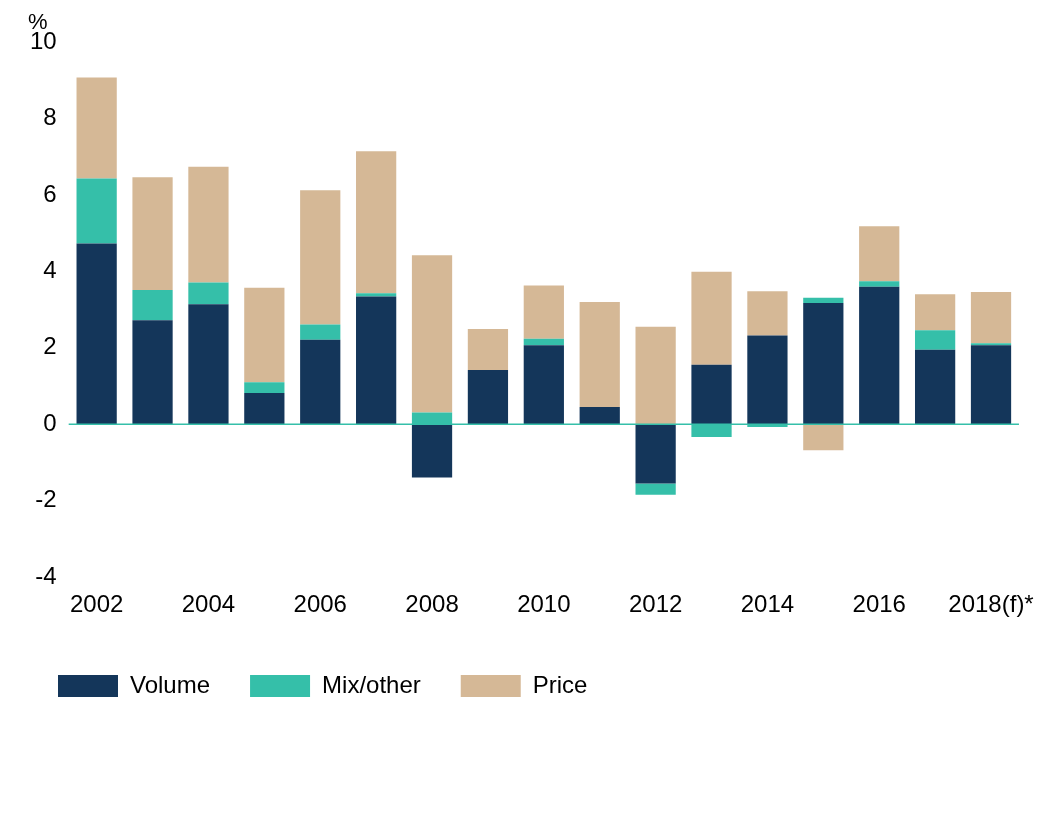 This screenshot has width=1064, height=828. I want to click on legend-label: Volume, so click(170, 684).